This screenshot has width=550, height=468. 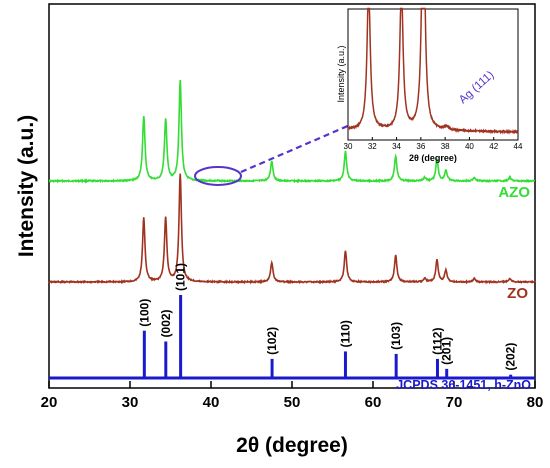 What do you see at coordinates (437, 341) in the screenshot?
I see `reference-hkl-label: (112)` at bounding box center [437, 341].